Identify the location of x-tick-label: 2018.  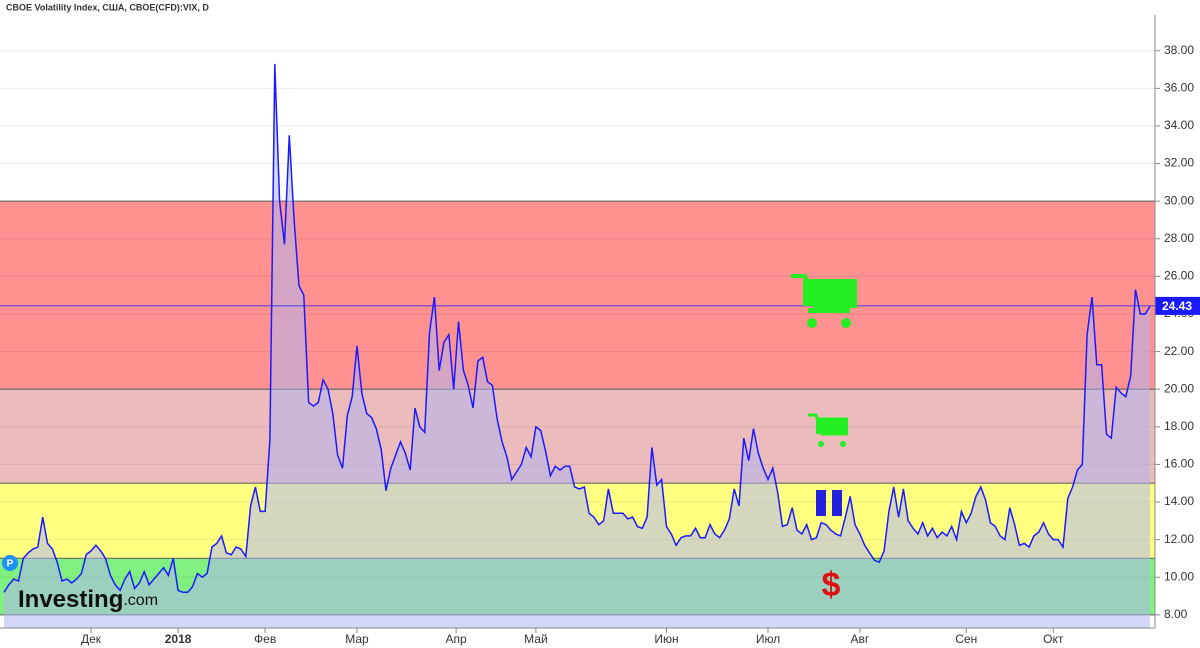
(178, 639).